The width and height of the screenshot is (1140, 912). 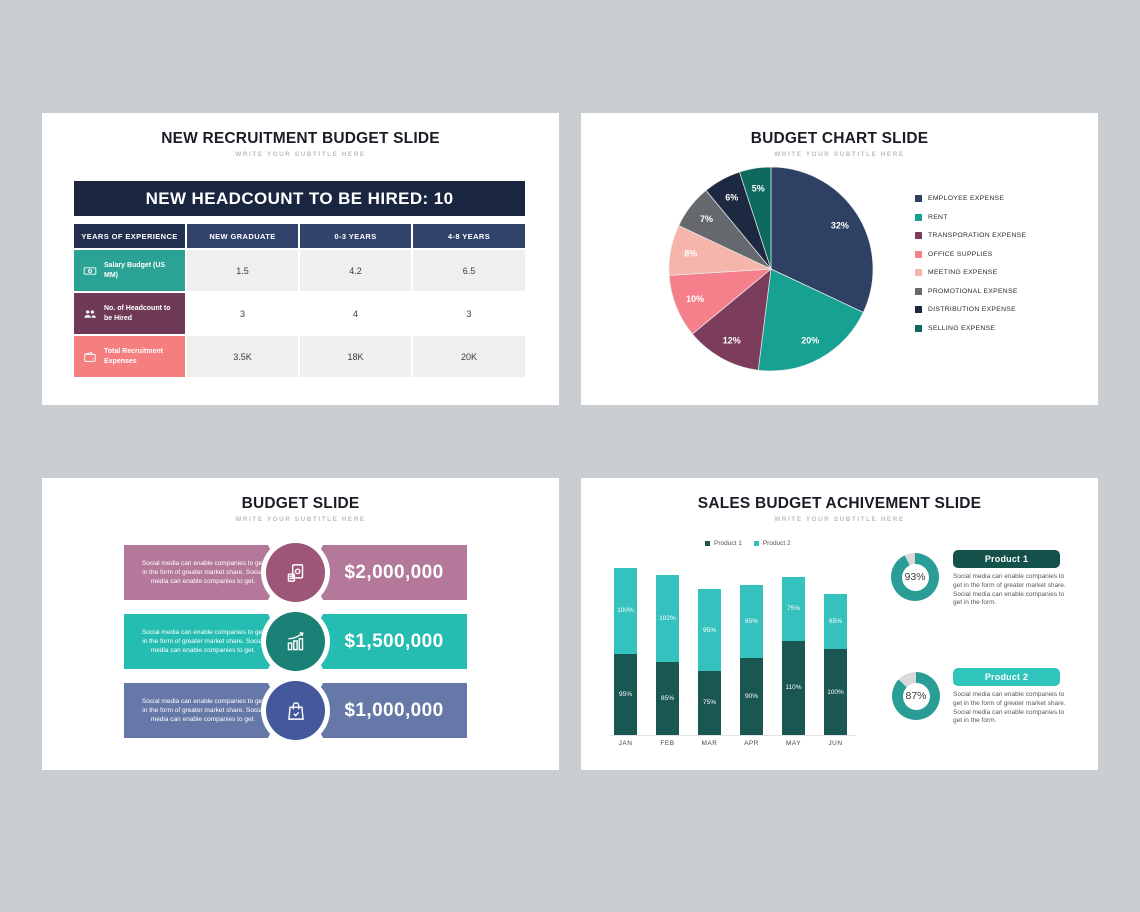 I want to click on x-axis-tick-label: JUN, so click(x=835, y=743).